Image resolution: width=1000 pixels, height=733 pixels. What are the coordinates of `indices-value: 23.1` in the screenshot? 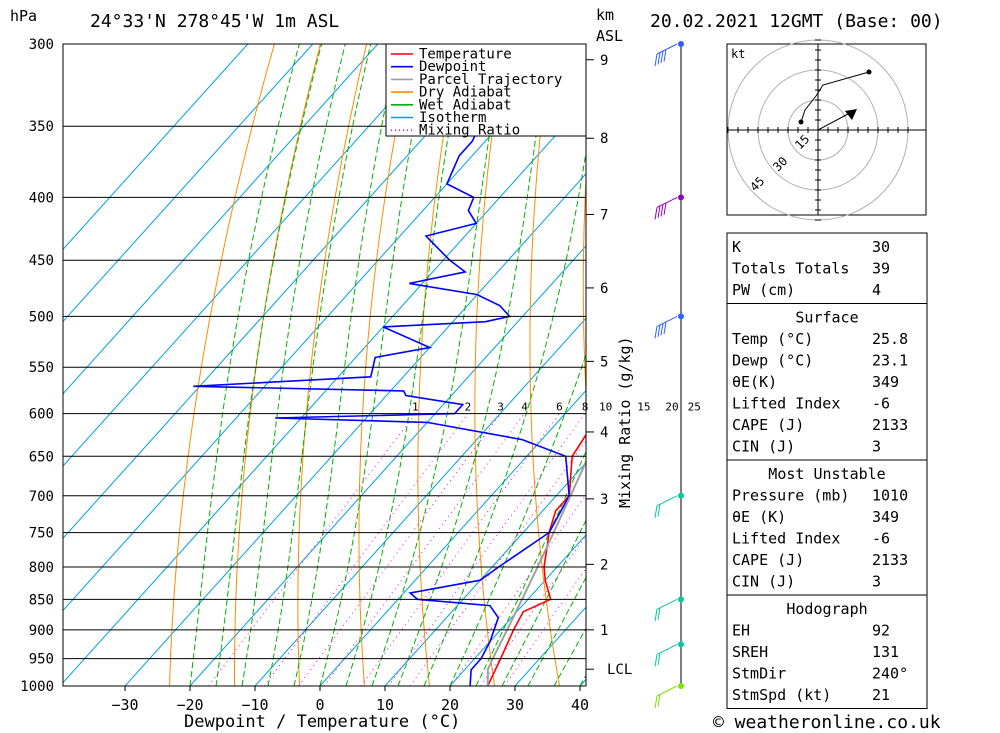 It's located at (890, 361).